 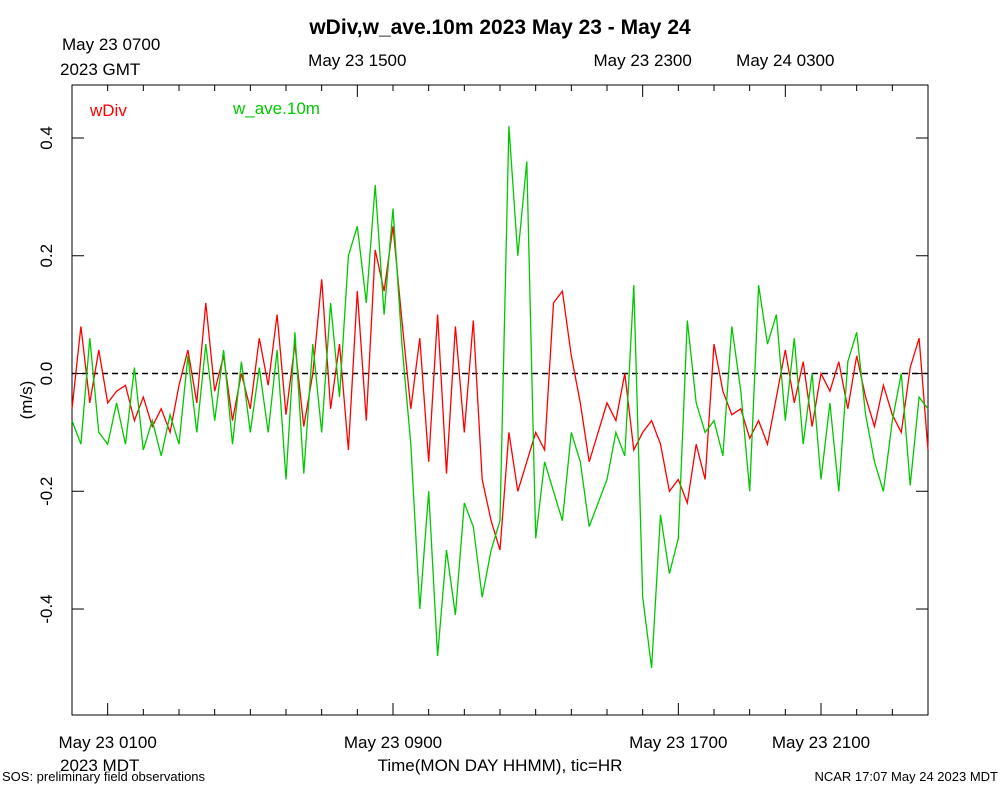 What do you see at coordinates (111, 44) in the screenshot?
I see `top-tick-label: May 23 0700` at bounding box center [111, 44].